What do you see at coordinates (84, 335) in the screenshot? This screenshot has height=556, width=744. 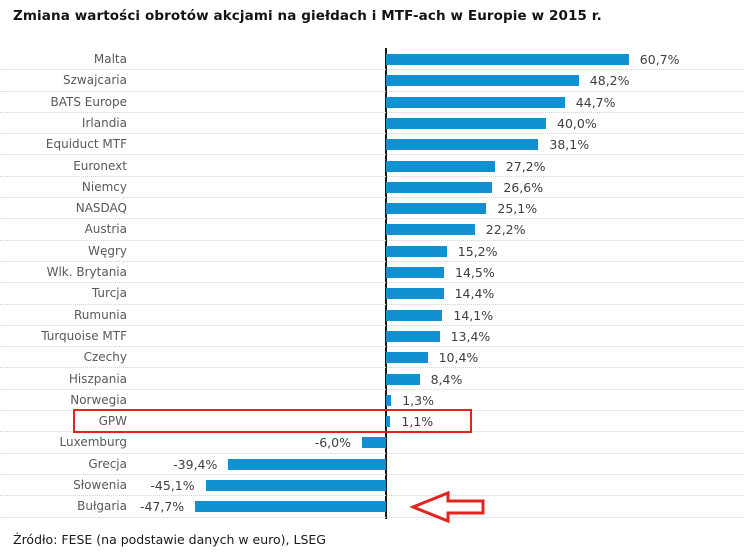 I see `category-label-turquoise-mtf: Turquoise MTF` at bounding box center [84, 335].